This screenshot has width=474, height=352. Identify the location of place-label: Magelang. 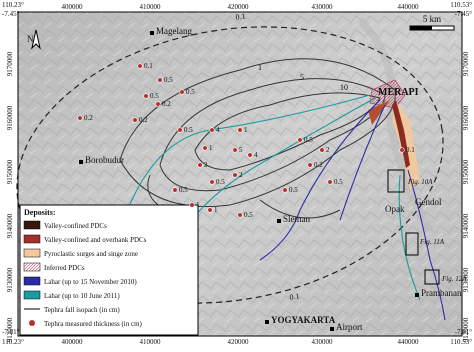
(174, 31).